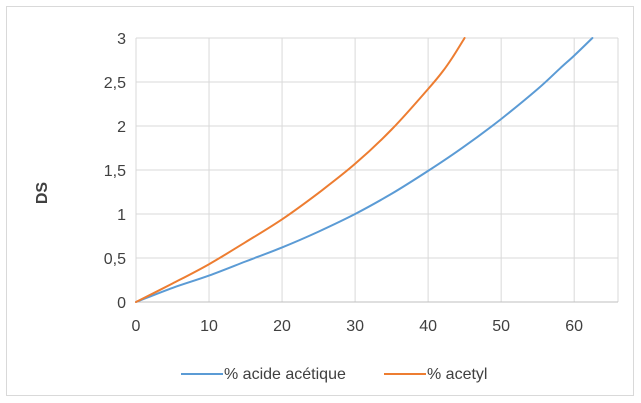 The height and width of the screenshot is (403, 641). I want to click on y-tick-label: 0,5, so click(115, 259).